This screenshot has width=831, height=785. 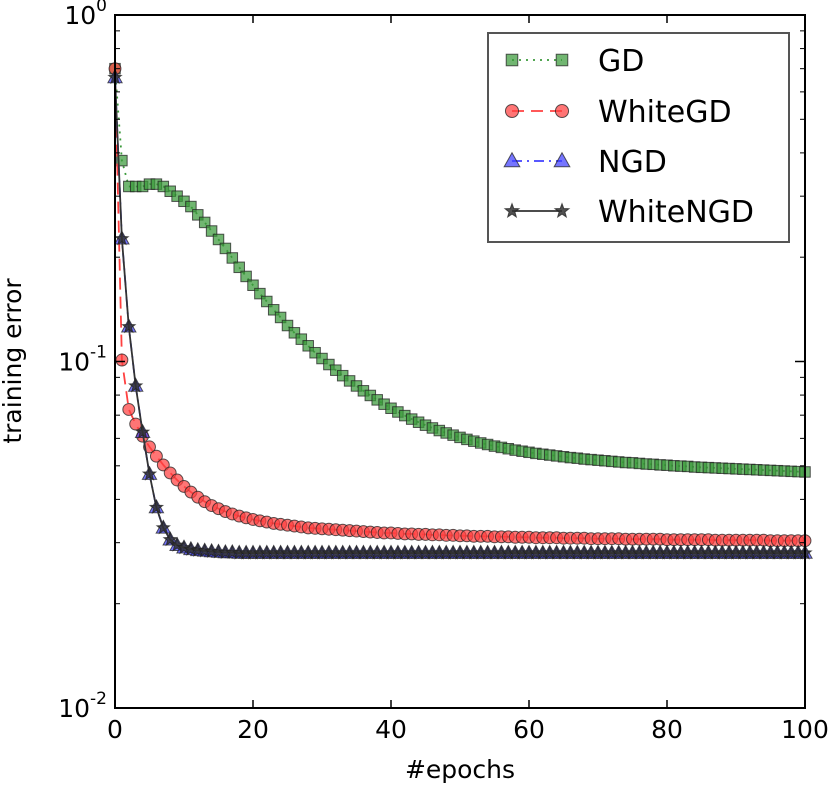 I want to click on x-tick-label: 20, so click(x=253, y=729).